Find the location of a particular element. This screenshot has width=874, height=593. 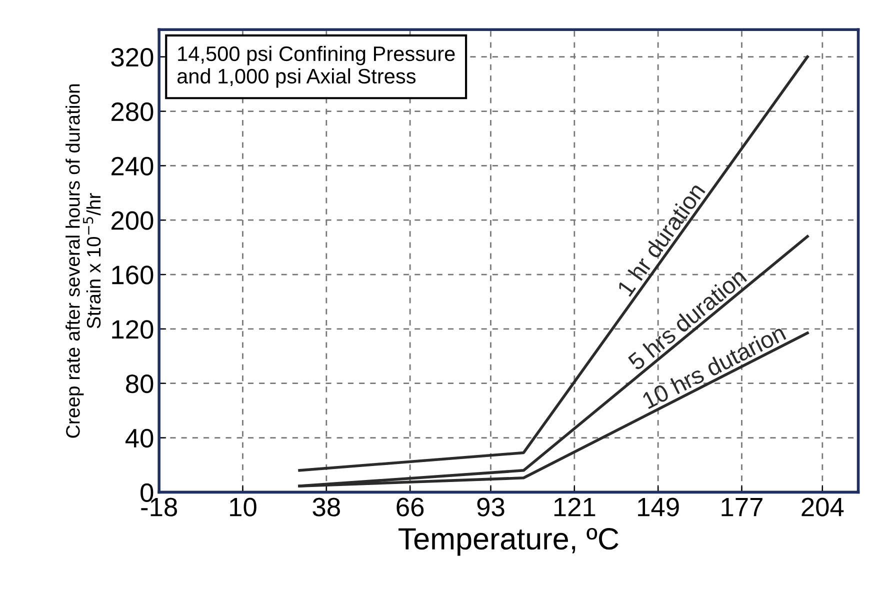

x-tick-label: 10 is located at coordinates (243, 507).